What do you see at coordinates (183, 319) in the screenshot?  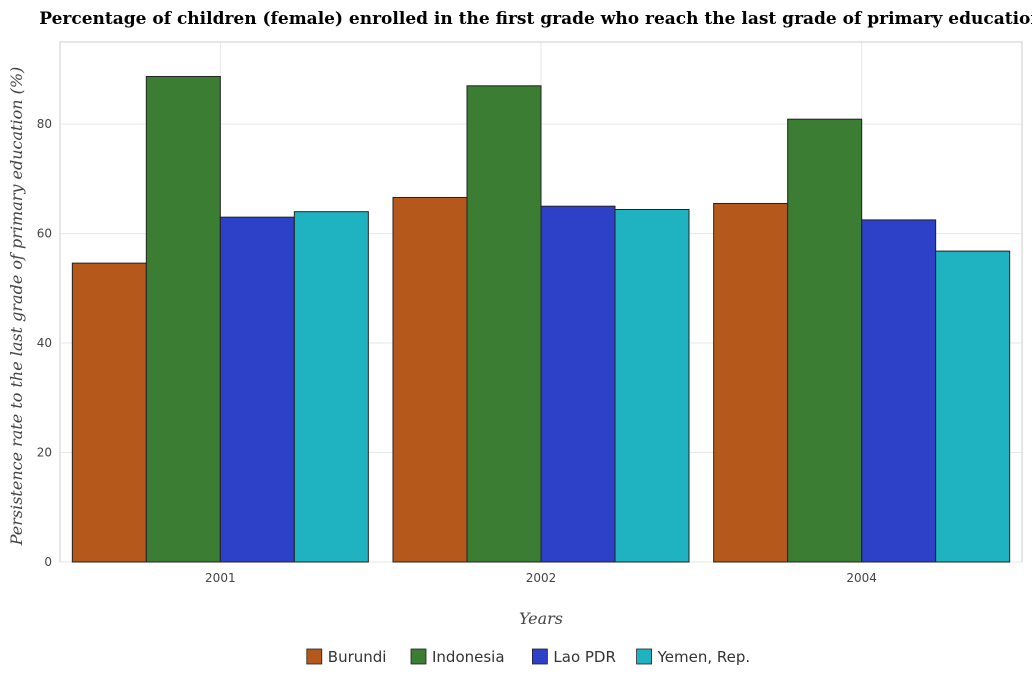 I see `bar-indonesia-2001` at bounding box center [183, 319].